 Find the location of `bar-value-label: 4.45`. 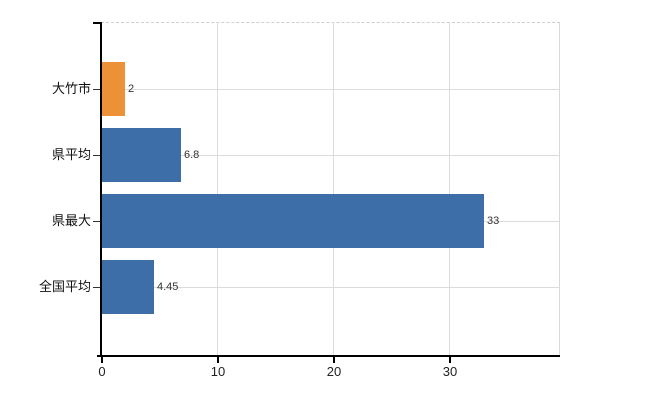

bar-value-label: 4.45 is located at coordinates (168, 287).